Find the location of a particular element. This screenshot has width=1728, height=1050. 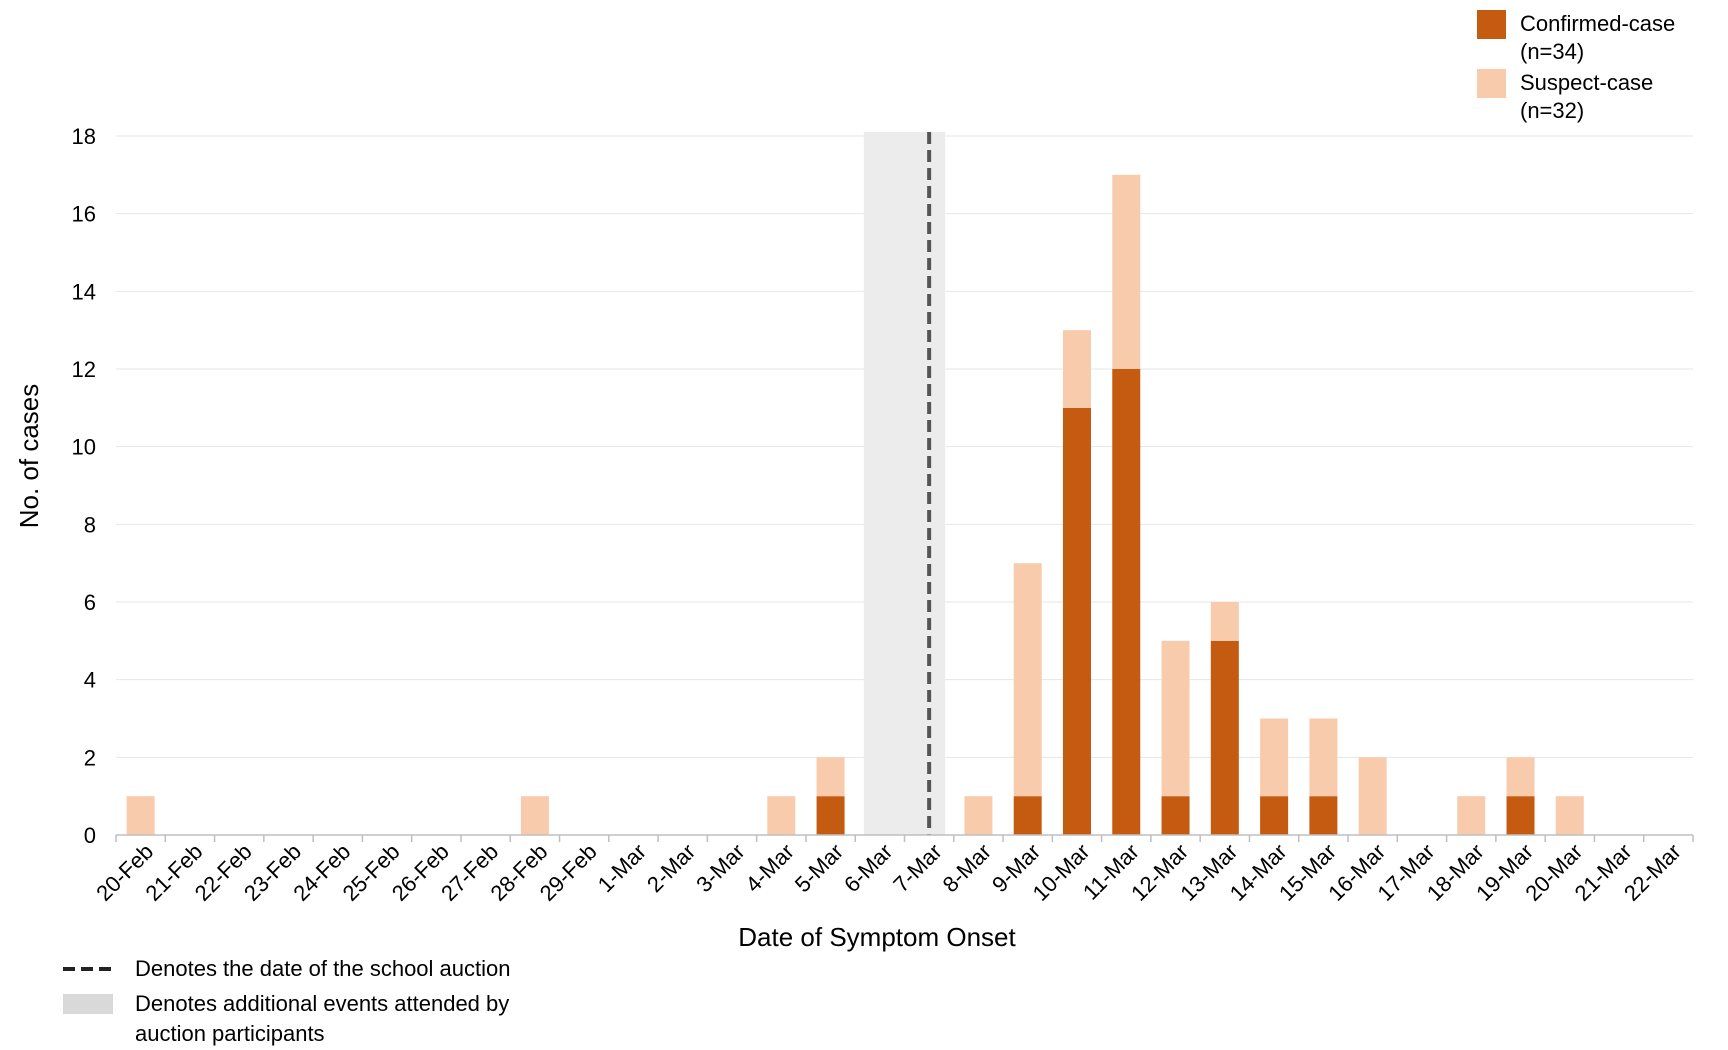

x-tick-label: 5-Mar is located at coordinates (819, 868).